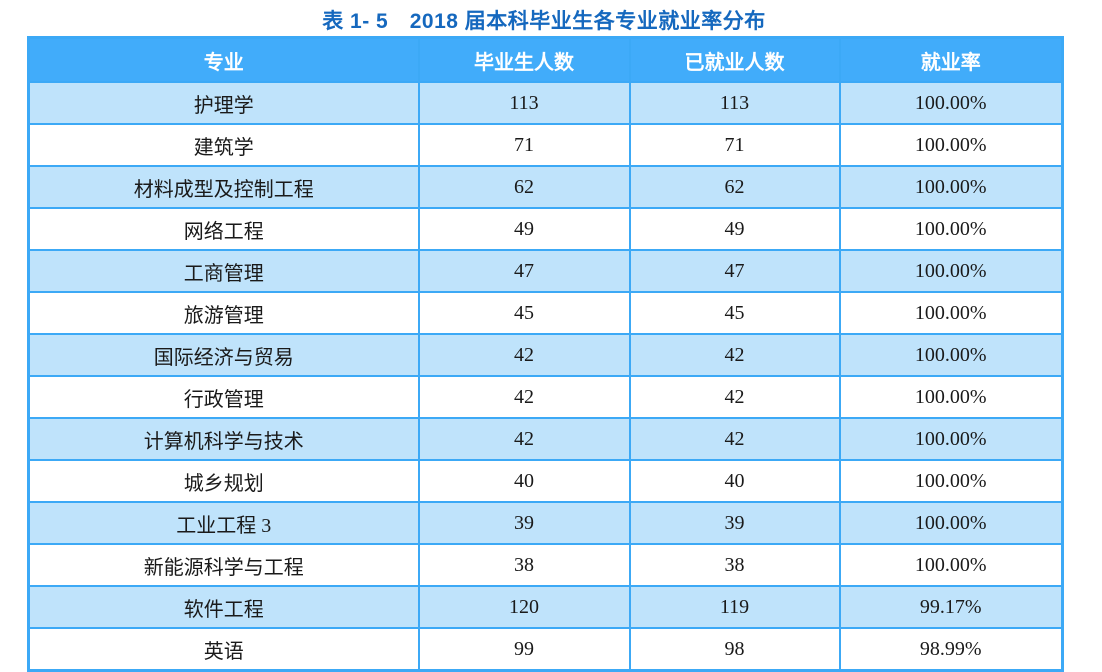 The height and width of the screenshot is (672, 1102). What do you see at coordinates (223, 271) in the screenshot?
I see `major-cell: 工商管理` at bounding box center [223, 271].